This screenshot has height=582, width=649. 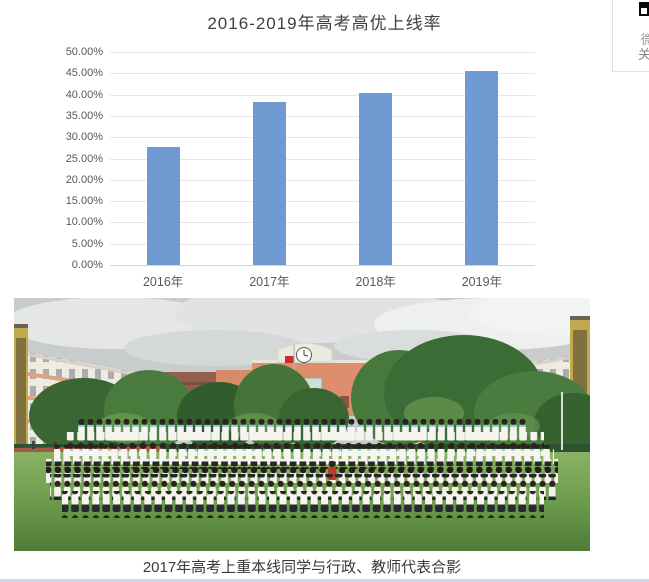 What do you see at coordinates (643, 54) in the screenshot?
I see `follow-widget-text-2: 关` at bounding box center [643, 54].